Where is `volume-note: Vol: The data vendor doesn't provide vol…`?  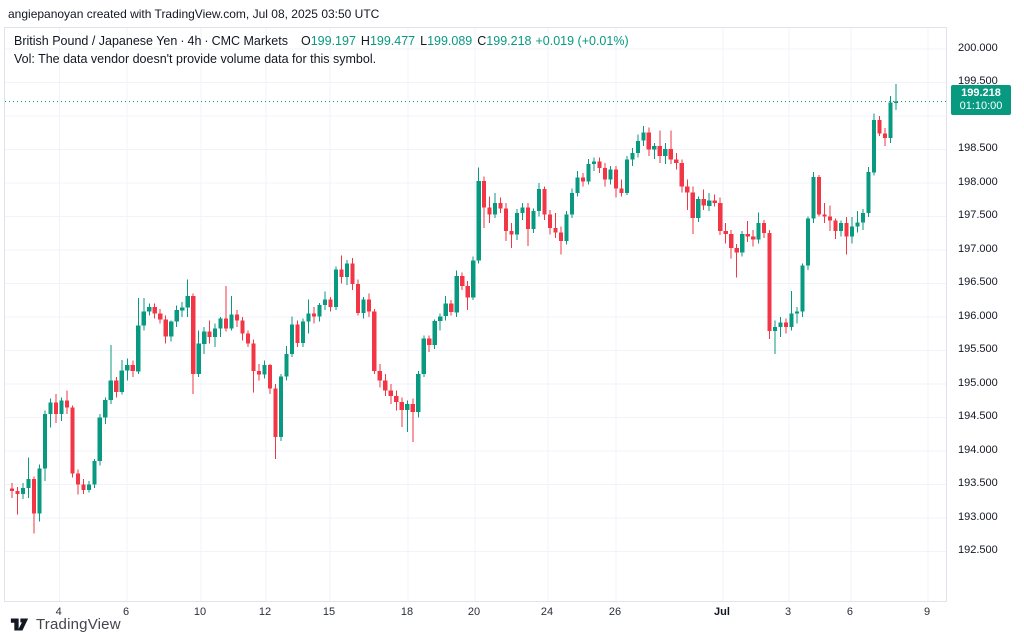 volume-note: Vol: The data vendor doesn't provide vol… is located at coordinates (195, 59).